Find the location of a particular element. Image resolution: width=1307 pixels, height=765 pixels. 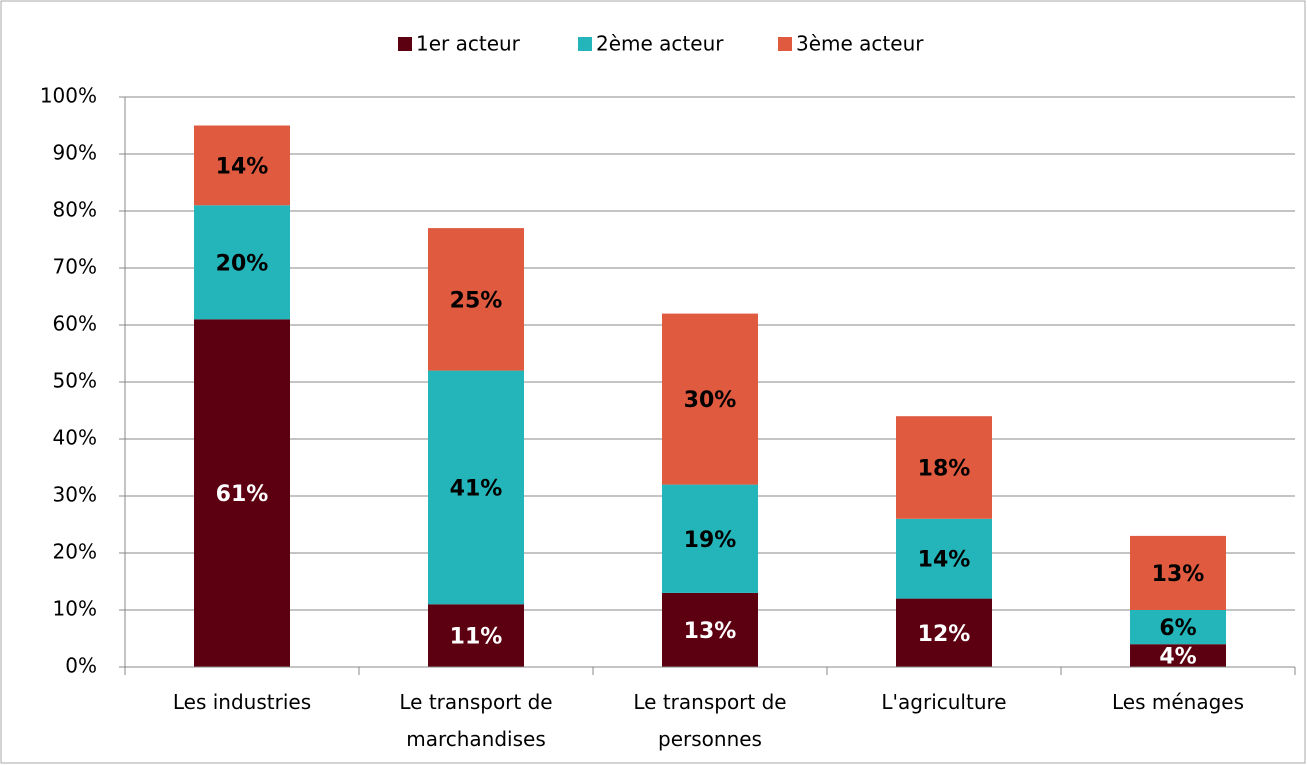

x-tick-label: Le transport de marchandises is located at coordinates (476, 720).